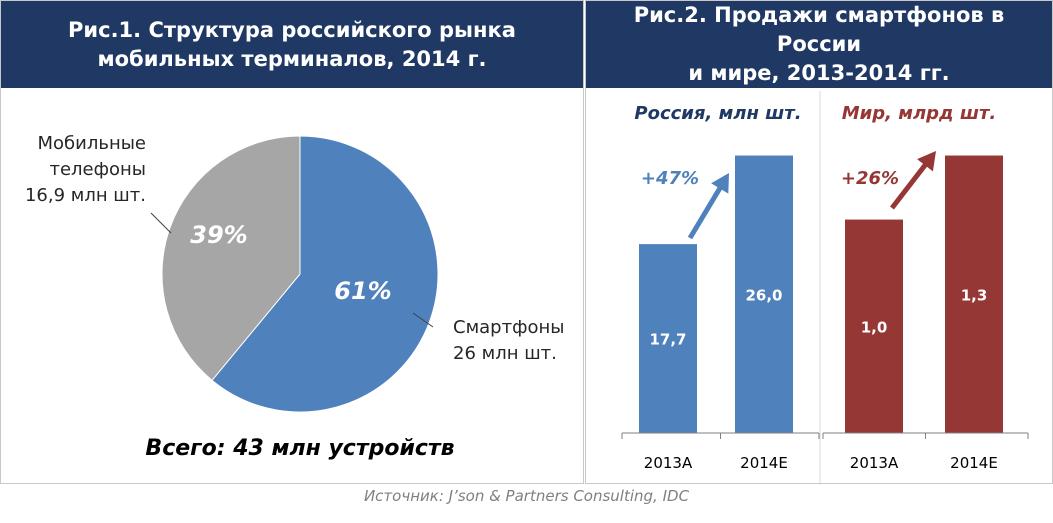  I want to click on bar-value-label: 17,7, so click(667, 340).